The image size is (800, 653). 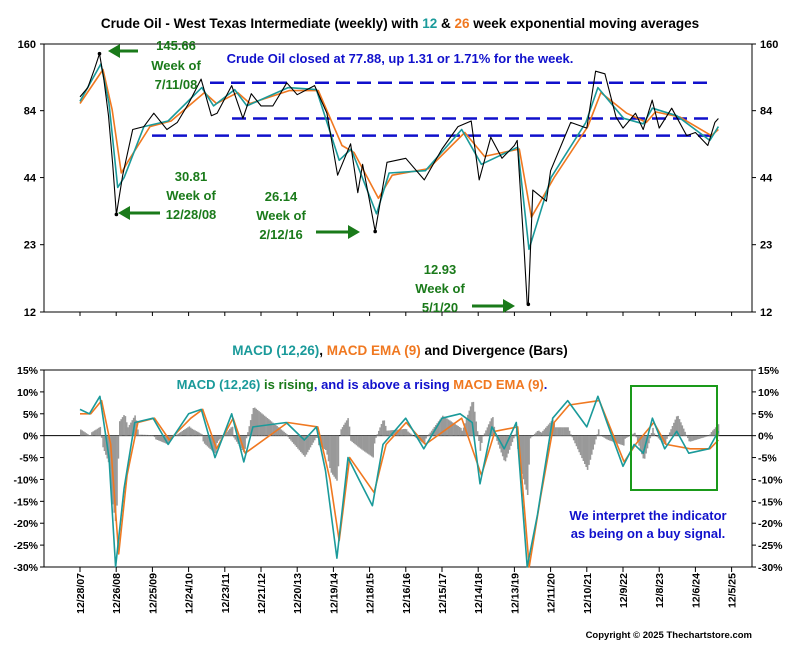 I want to click on macd-note-ema: MACD EMA (9), so click(x=498, y=384).